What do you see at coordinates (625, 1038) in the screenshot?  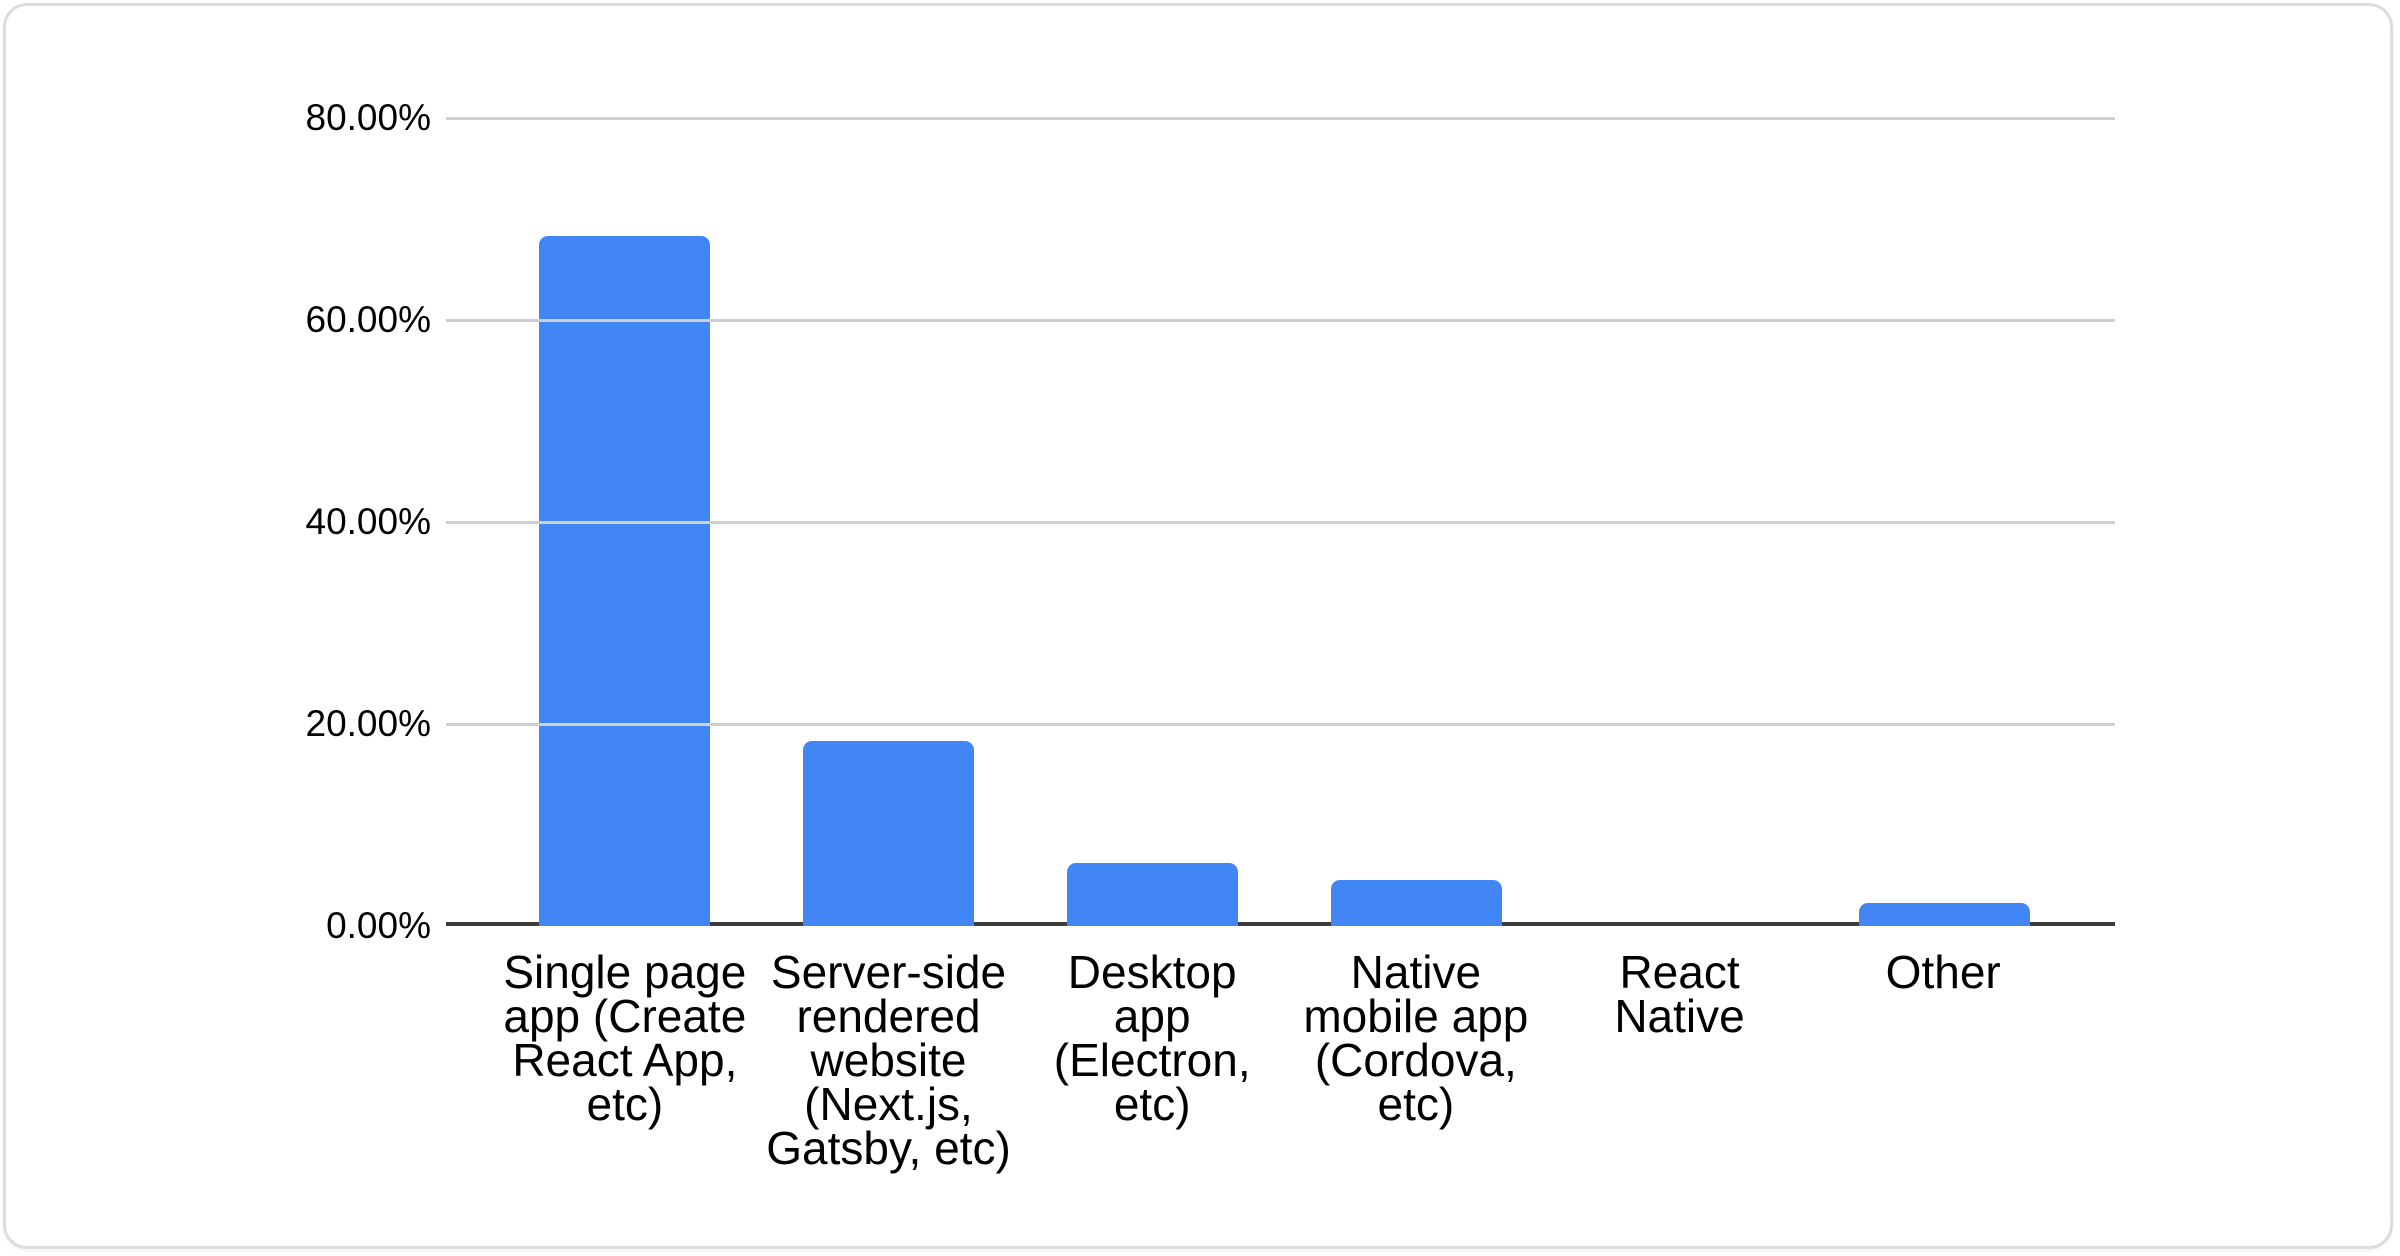 I see `x-axis-label-0: Single page app (Create React App, etc)` at bounding box center [625, 1038].